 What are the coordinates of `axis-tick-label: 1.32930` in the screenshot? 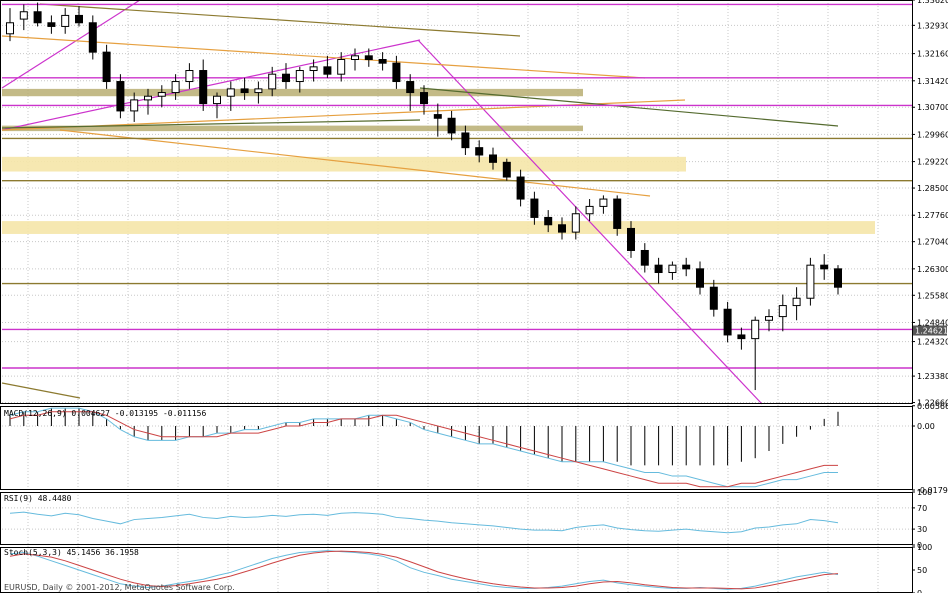 It's located at (932, 25).